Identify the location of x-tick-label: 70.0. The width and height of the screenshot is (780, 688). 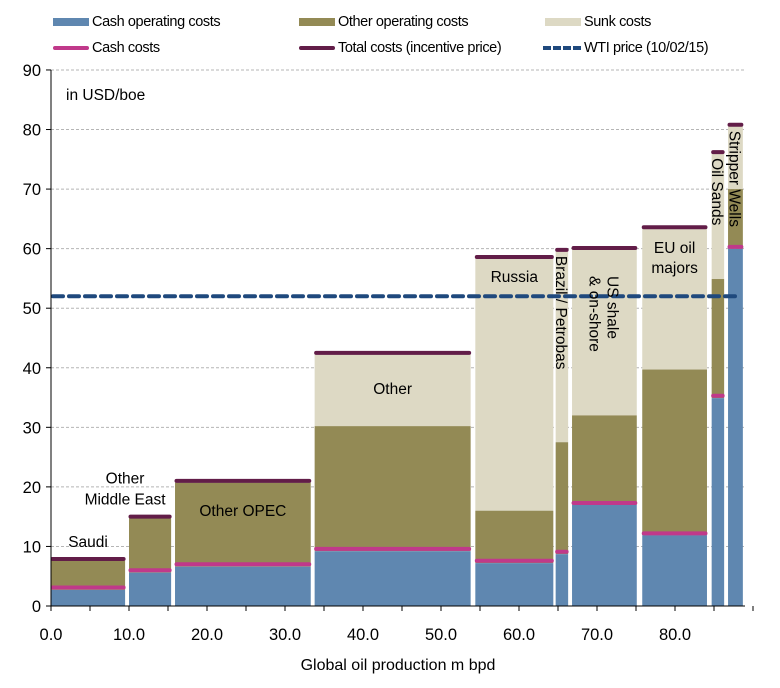
(597, 635).